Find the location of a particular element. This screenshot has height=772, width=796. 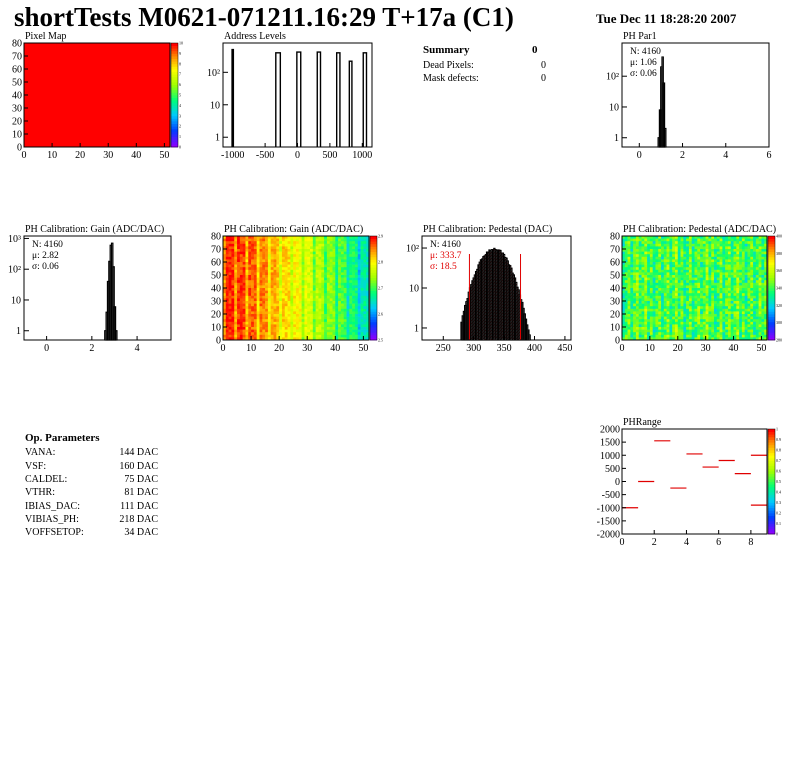

colorbar-tick-label: 2.9 is located at coordinates (380, 236).